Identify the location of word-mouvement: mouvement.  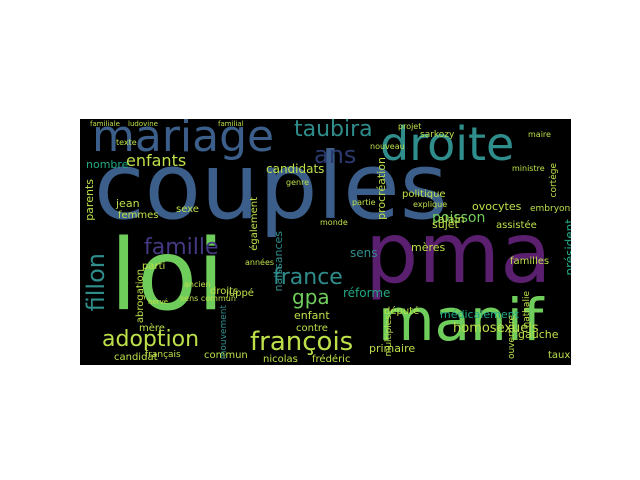
(224, 332).